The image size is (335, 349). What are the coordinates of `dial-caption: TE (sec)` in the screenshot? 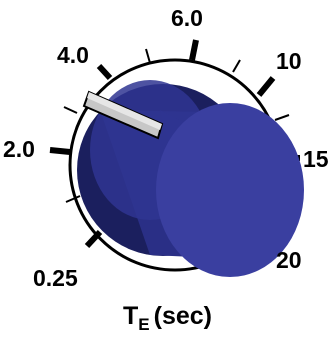 It's located at (167, 318).